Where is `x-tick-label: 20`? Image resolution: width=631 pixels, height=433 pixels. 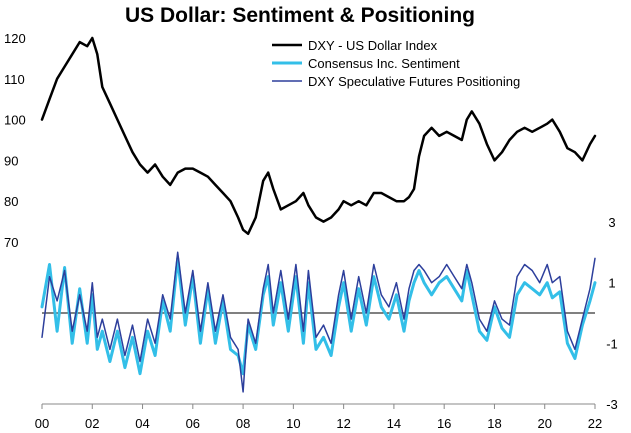 x-tick-label: 20 is located at coordinates (544, 423).